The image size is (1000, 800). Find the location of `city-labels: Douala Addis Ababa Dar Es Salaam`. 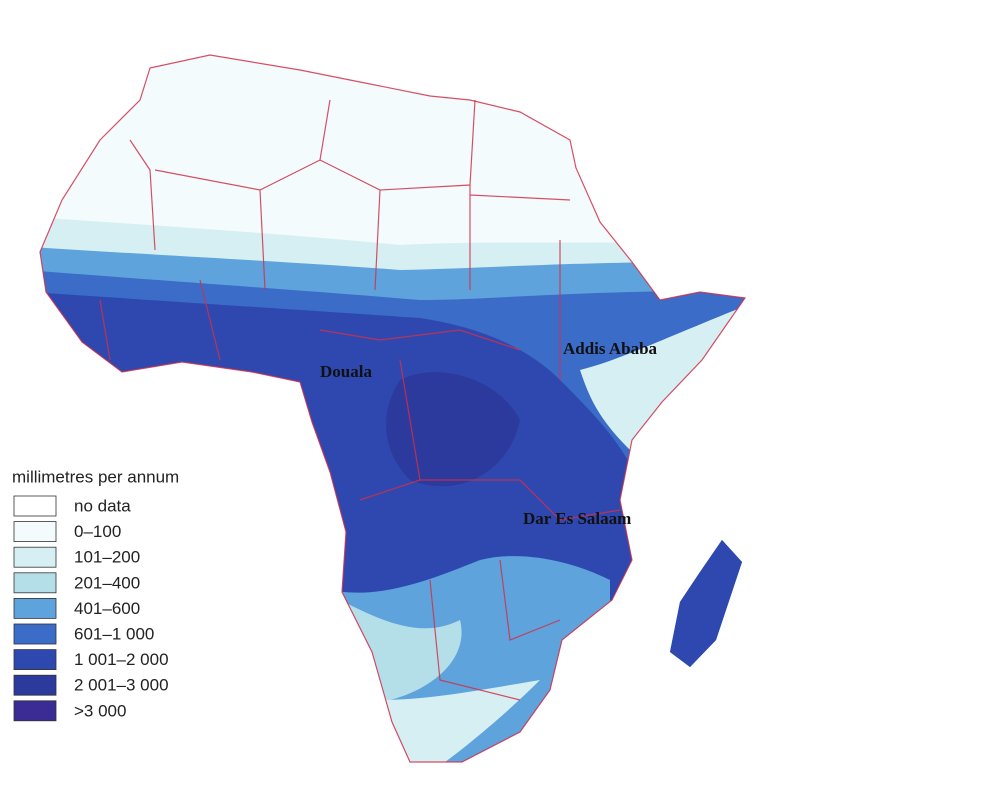

city-labels: Douala Addis Ababa Dar Es Salaam is located at coordinates (489, 433).